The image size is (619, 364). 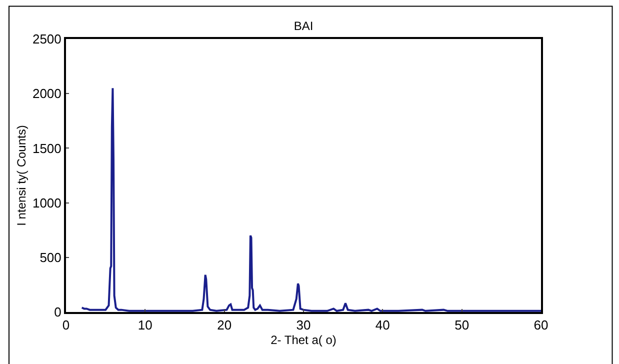 What do you see at coordinates (51, 257) in the screenshot?
I see `y-tick-label: 500` at bounding box center [51, 257].